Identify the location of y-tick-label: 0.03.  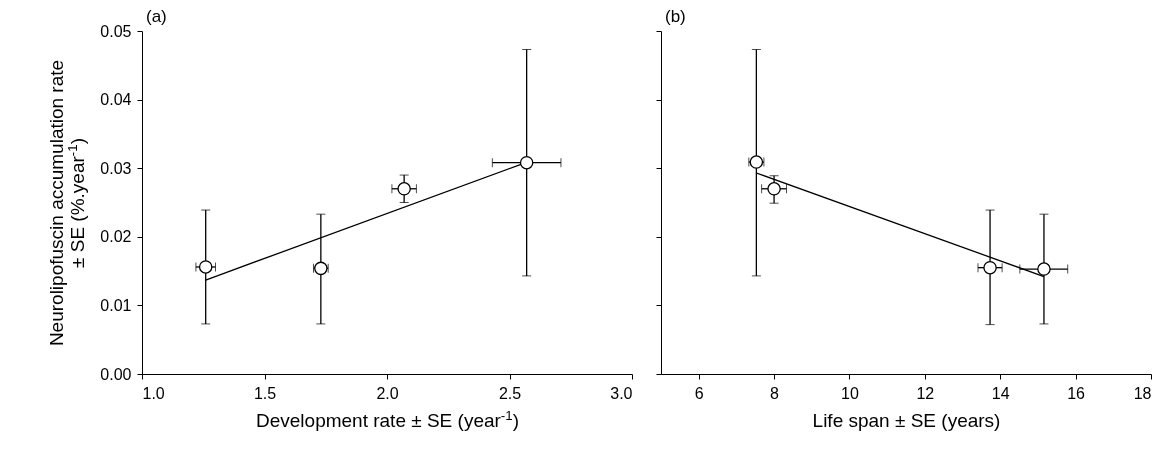
(116, 168).